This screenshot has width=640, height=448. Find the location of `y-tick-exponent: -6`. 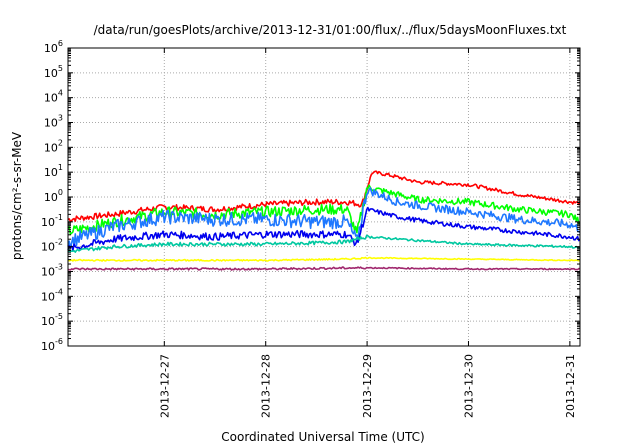

y-tick-exponent: -6 is located at coordinates (59, 341).